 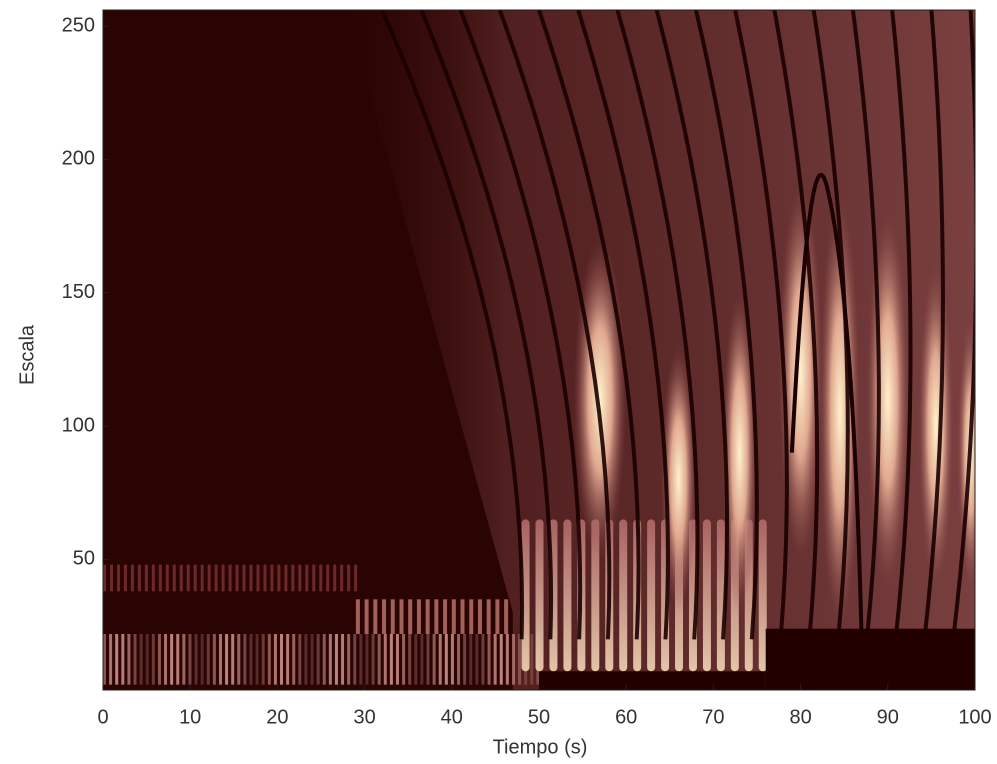 I want to click on y-axis-label: Escala, so click(x=27, y=354).